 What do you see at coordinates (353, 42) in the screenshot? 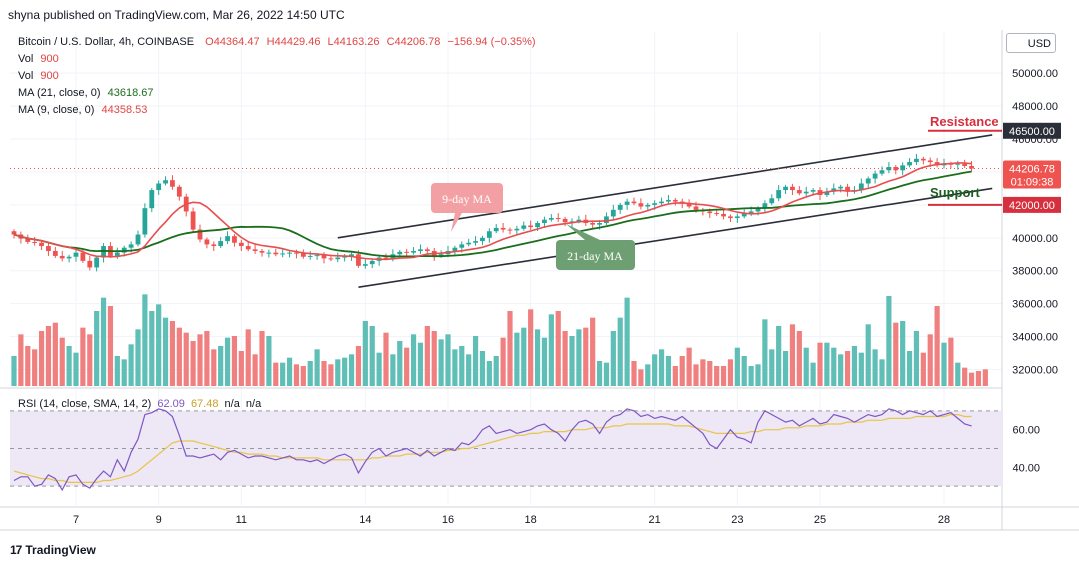
I see `ohlc-low: L44163.26` at bounding box center [353, 42].